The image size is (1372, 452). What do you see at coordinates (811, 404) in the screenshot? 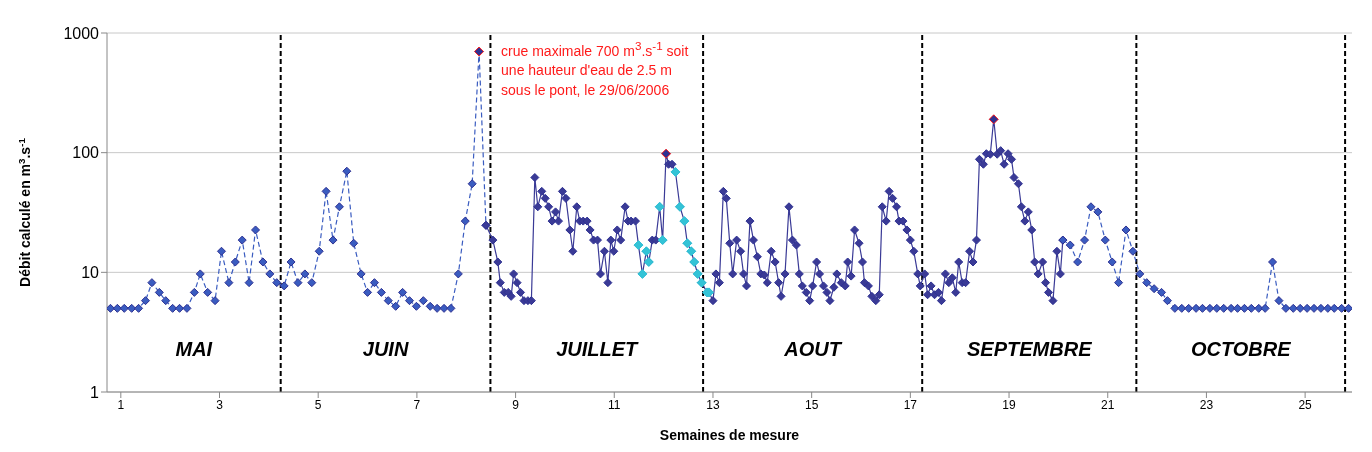
I see `x-tick-label: 15` at bounding box center [811, 404].